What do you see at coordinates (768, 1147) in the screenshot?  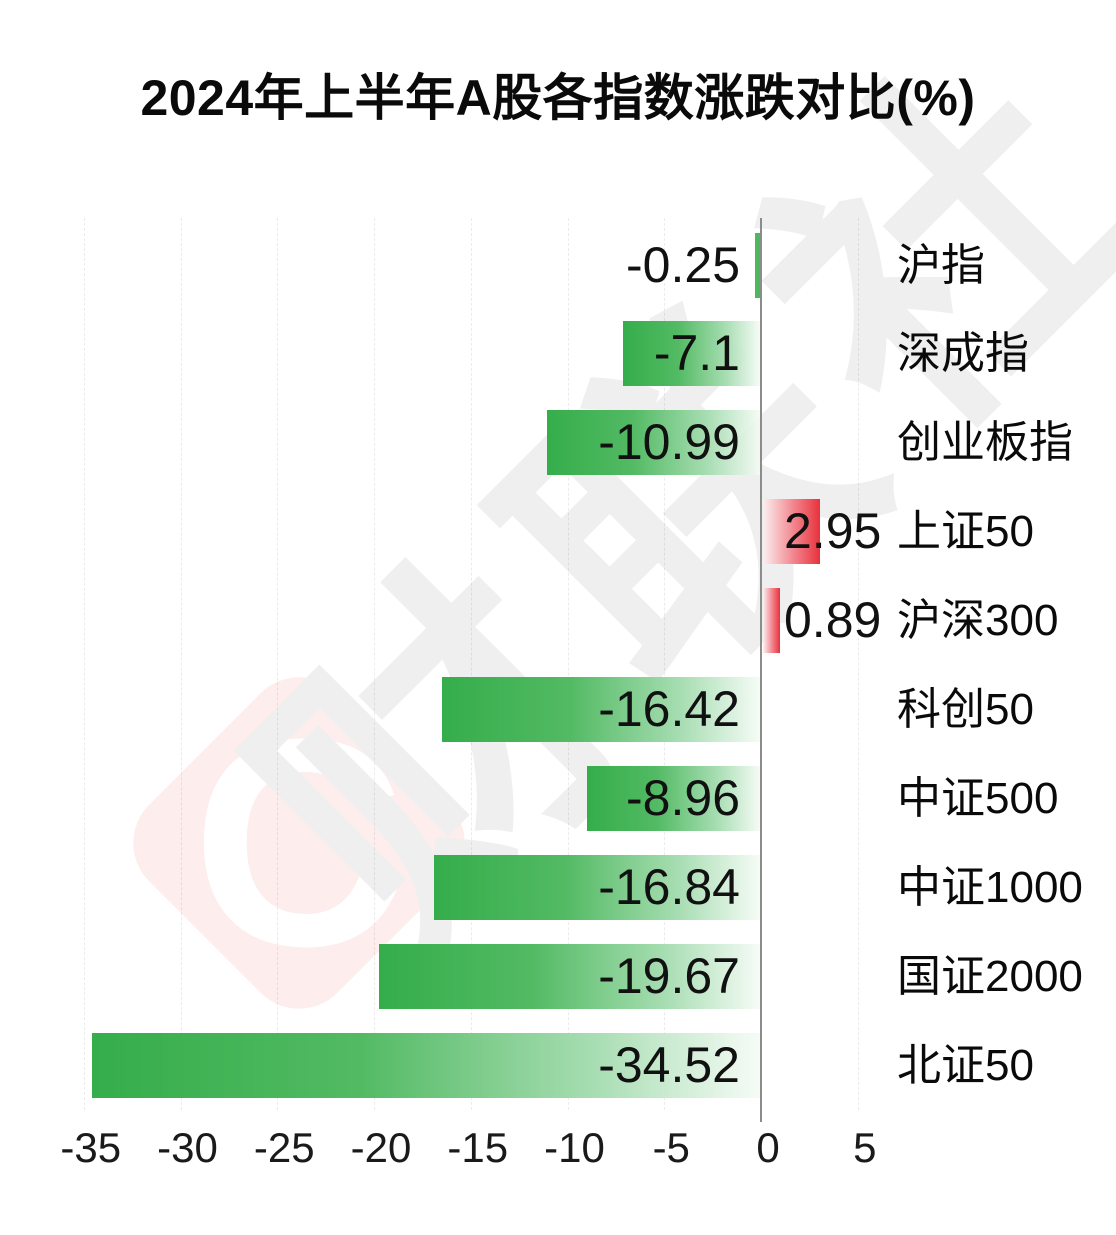 I see `x-tick-label: 0` at bounding box center [768, 1147].